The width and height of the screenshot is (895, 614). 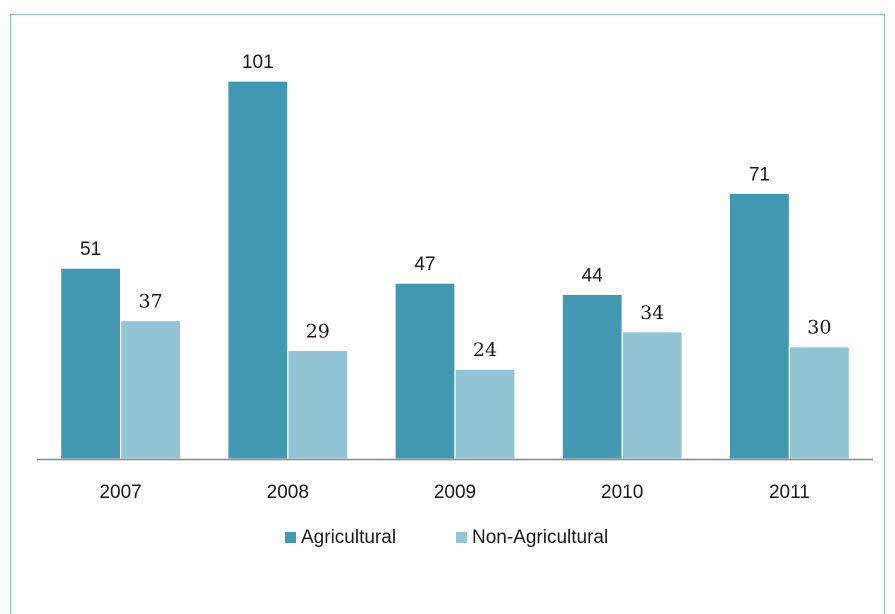 I want to click on bar-non-agricultural-2011, so click(x=819, y=403).